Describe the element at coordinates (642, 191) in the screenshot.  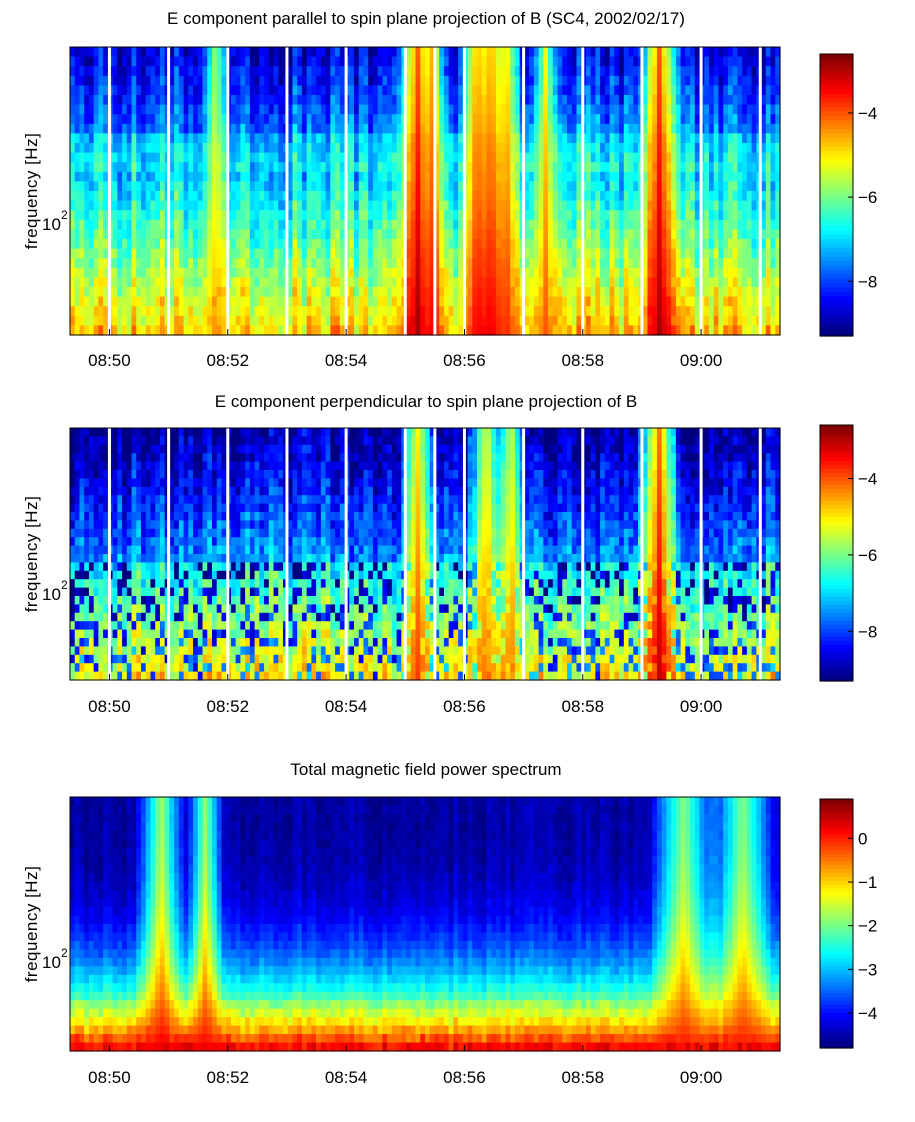
I see `data-gap` at that location.